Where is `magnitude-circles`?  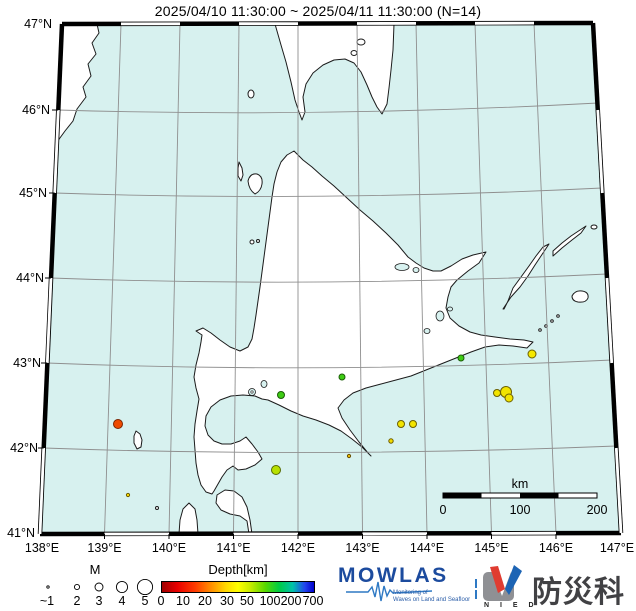
magnitude-circles is located at coordinates (100, 587).